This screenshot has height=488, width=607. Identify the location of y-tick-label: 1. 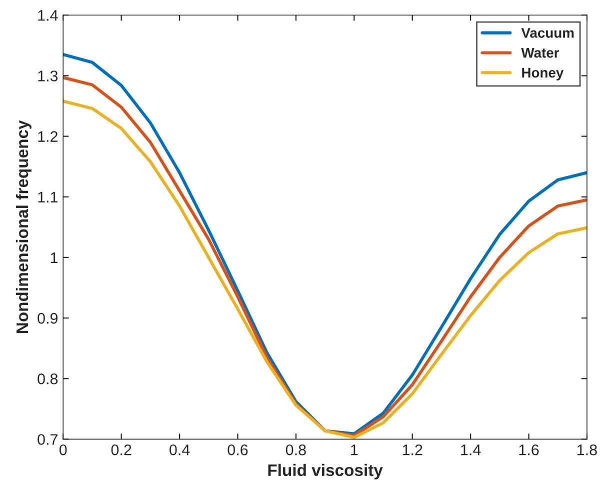
(54, 257).